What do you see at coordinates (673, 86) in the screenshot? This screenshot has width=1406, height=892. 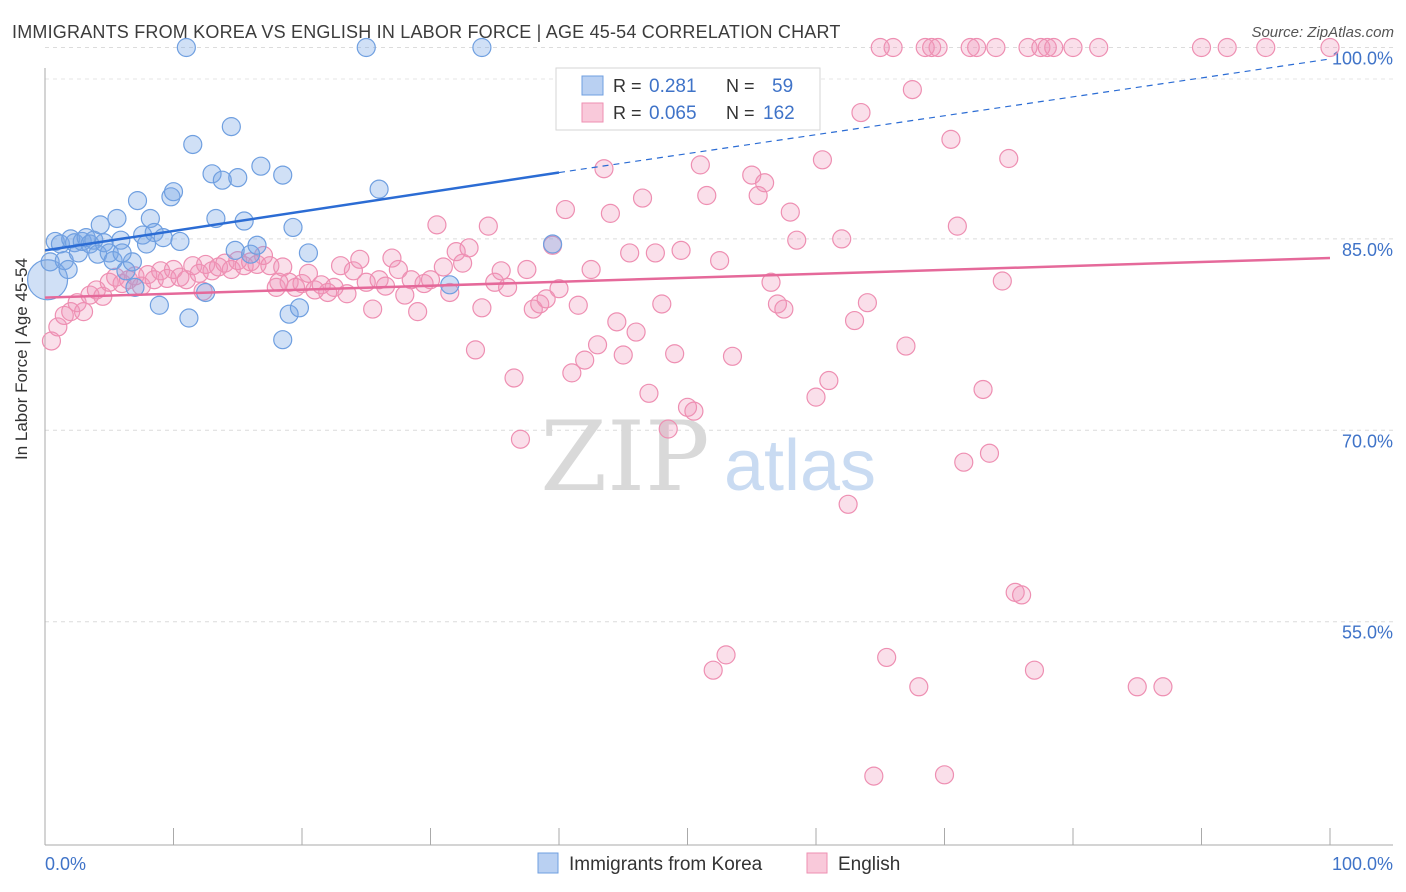 I see `legend-r-value-korea: 0.281` at bounding box center [673, 86].